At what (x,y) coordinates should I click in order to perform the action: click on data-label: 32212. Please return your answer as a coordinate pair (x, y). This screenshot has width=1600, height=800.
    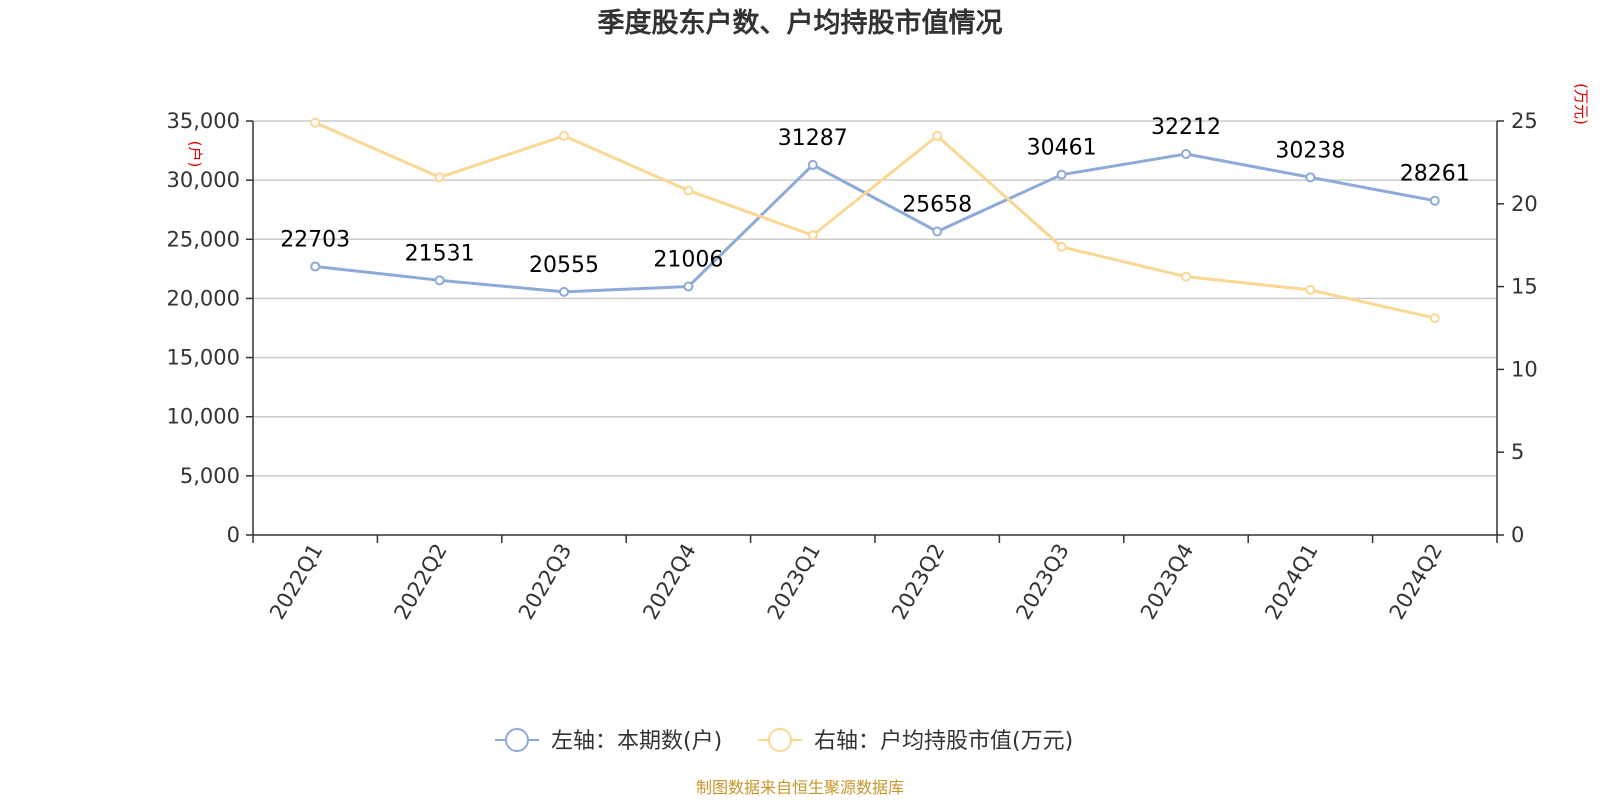
    Looking at the image, I should click on (1186, 127).